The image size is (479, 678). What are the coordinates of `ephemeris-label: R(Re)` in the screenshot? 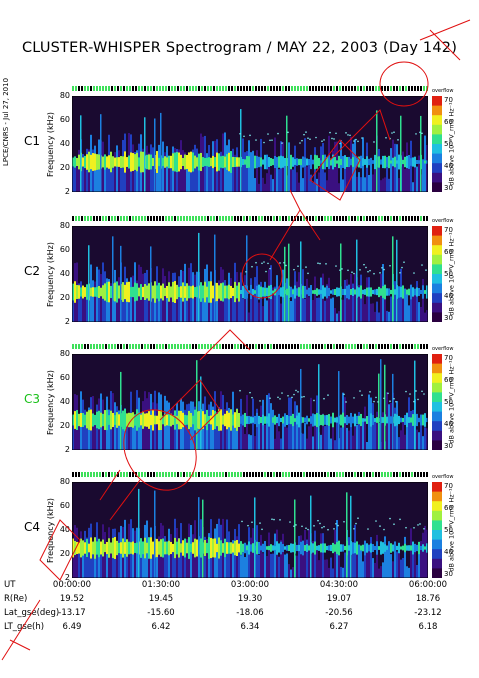 It's located at (16, 599).